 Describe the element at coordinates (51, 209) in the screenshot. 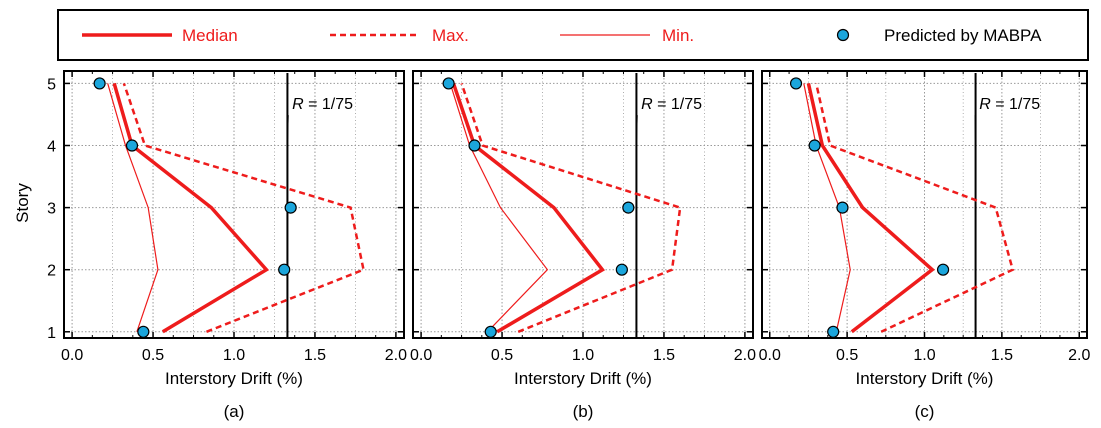

I see `y-tick-label: 3` at that location.